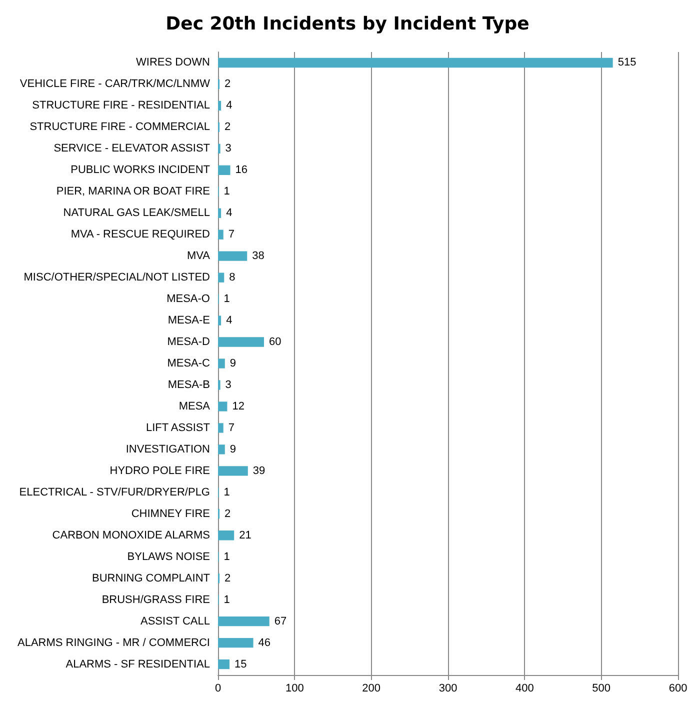 The width and height of the screenshot is (695, 710). Describe the element at coordinates (194, 406) in the screenshot. I see `y-tick-label: MESA` at that location.